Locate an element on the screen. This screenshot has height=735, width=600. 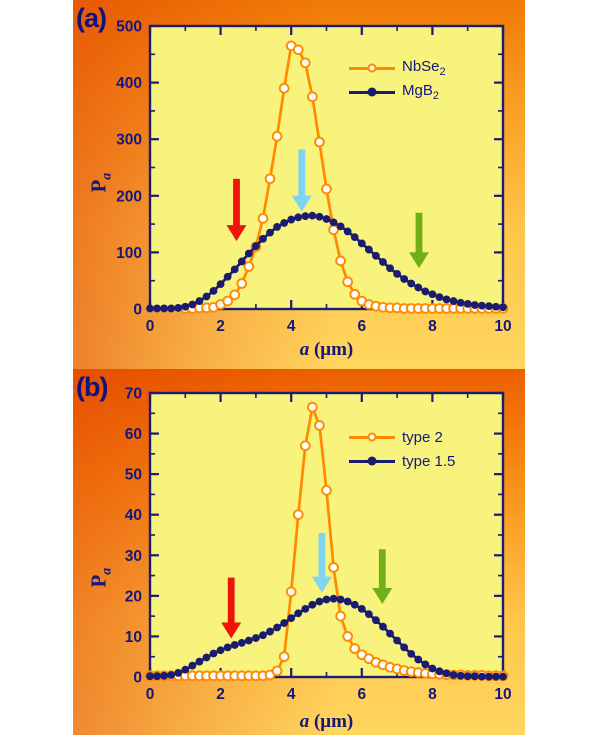
title-part: MgB is located at coordinates (417, 90).